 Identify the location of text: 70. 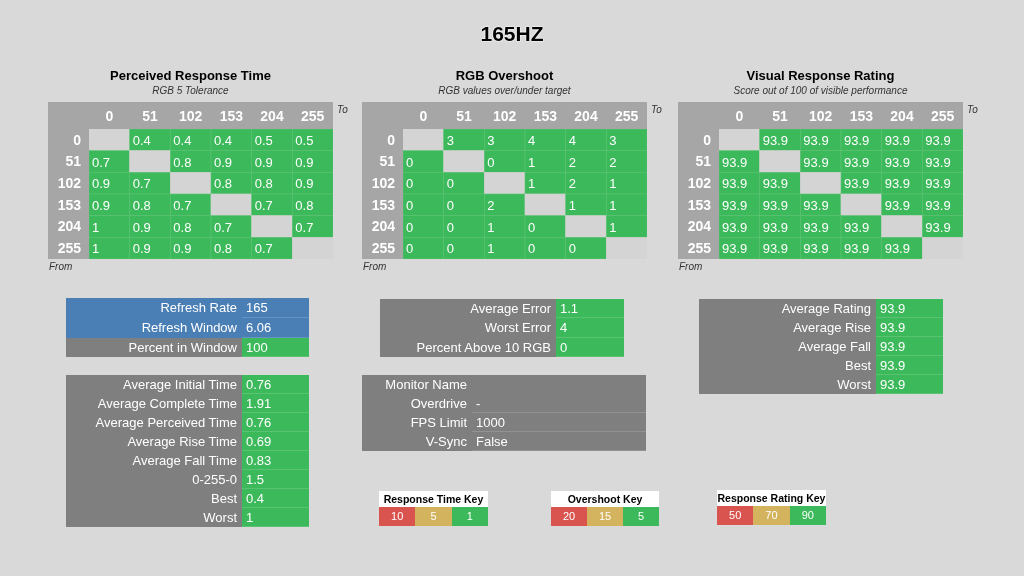
(771, 515).